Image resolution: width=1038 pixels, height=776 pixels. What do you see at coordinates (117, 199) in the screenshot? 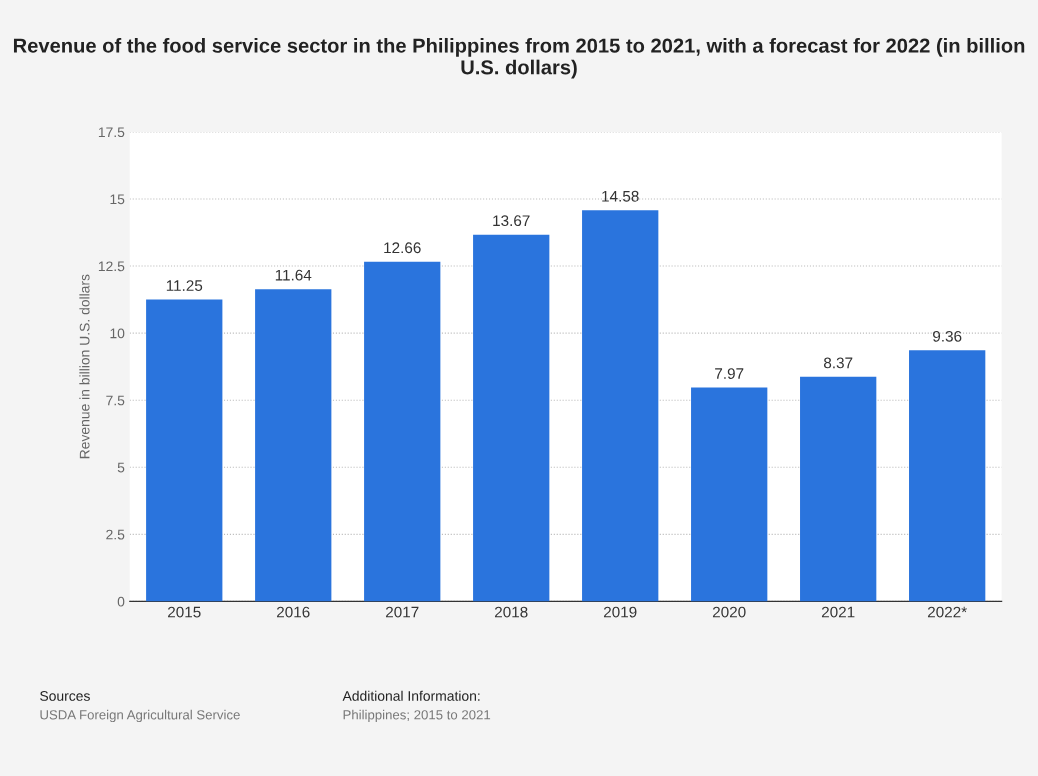
I see `y-tick-label: 15` at bounding box center [117, 199].